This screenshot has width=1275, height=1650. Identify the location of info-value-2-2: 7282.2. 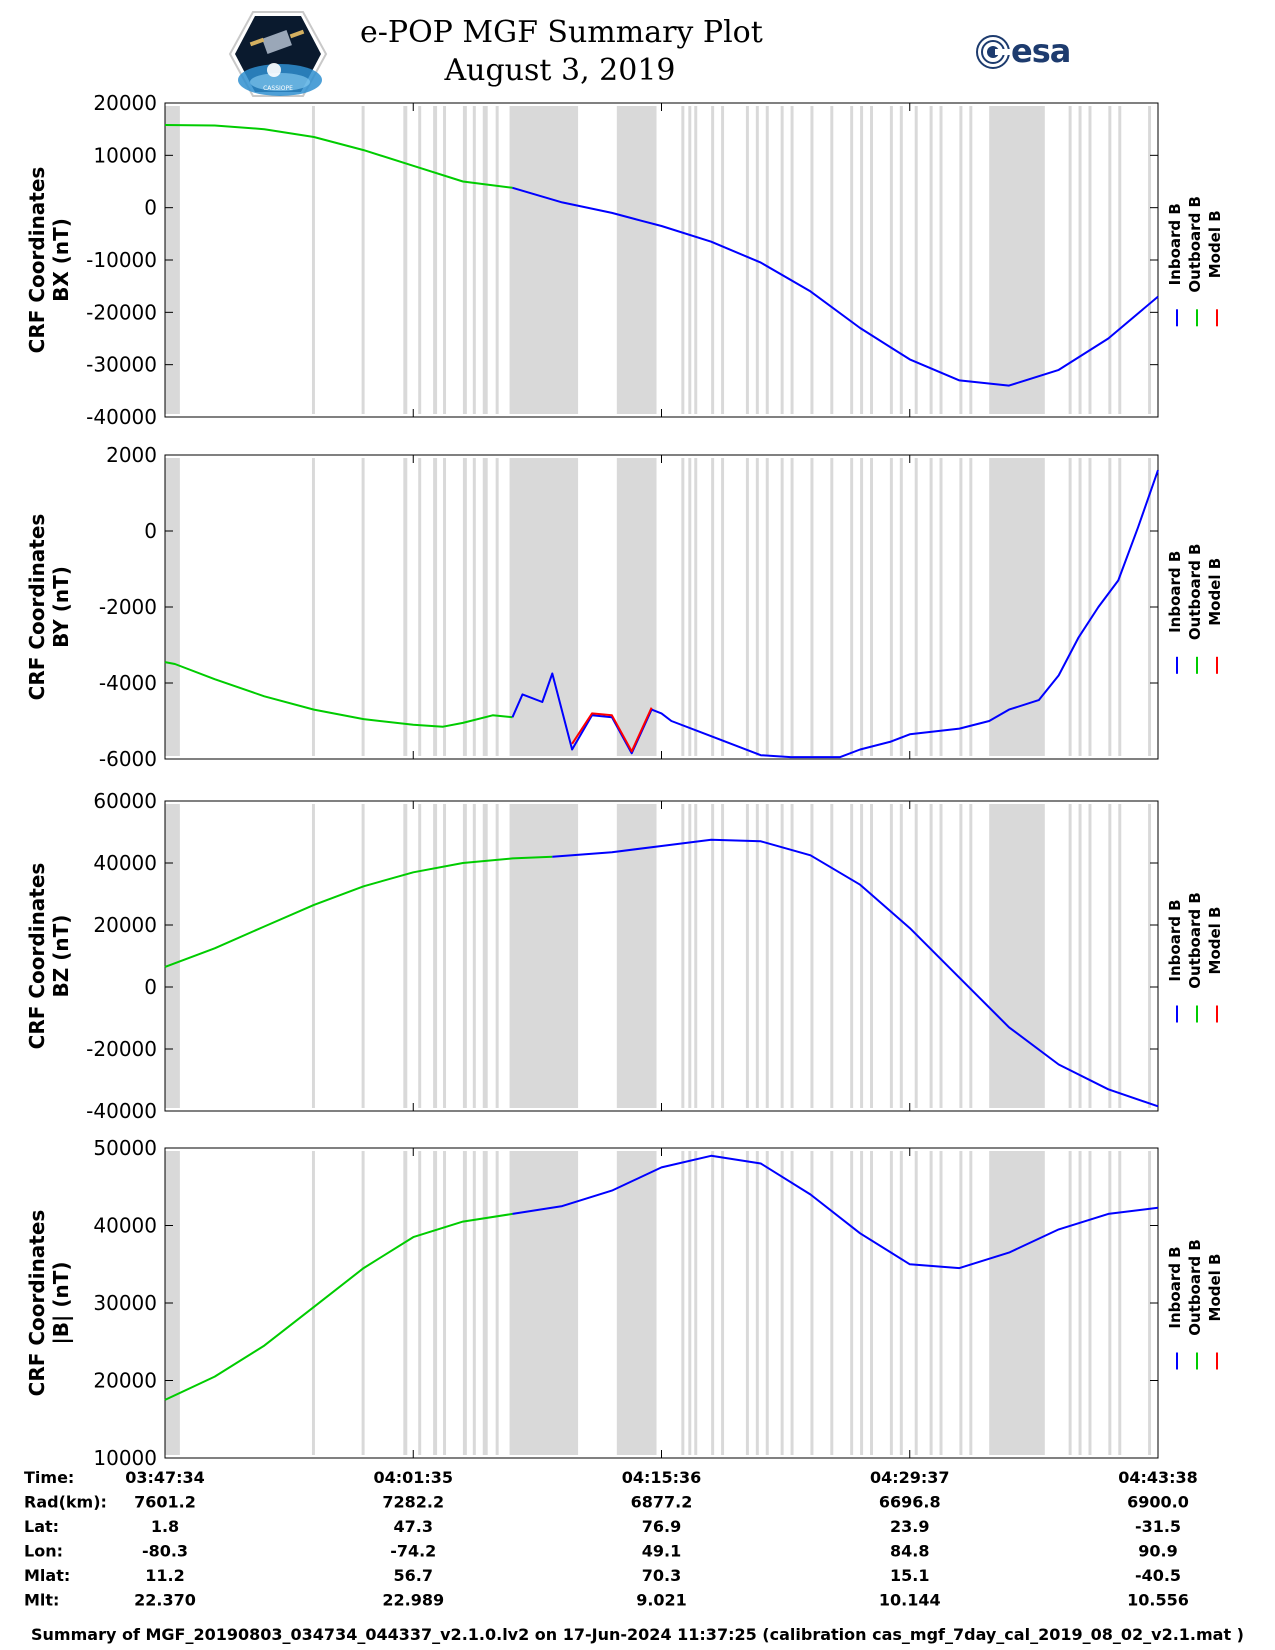
(413, 1502).